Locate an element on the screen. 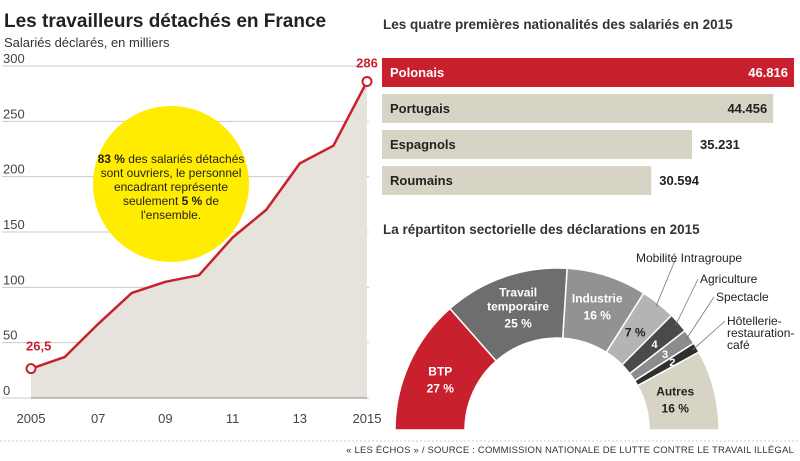 The width and height of the screenshot is (800, 461). slice-value-label: 3 is located at coordinates (665, 355).